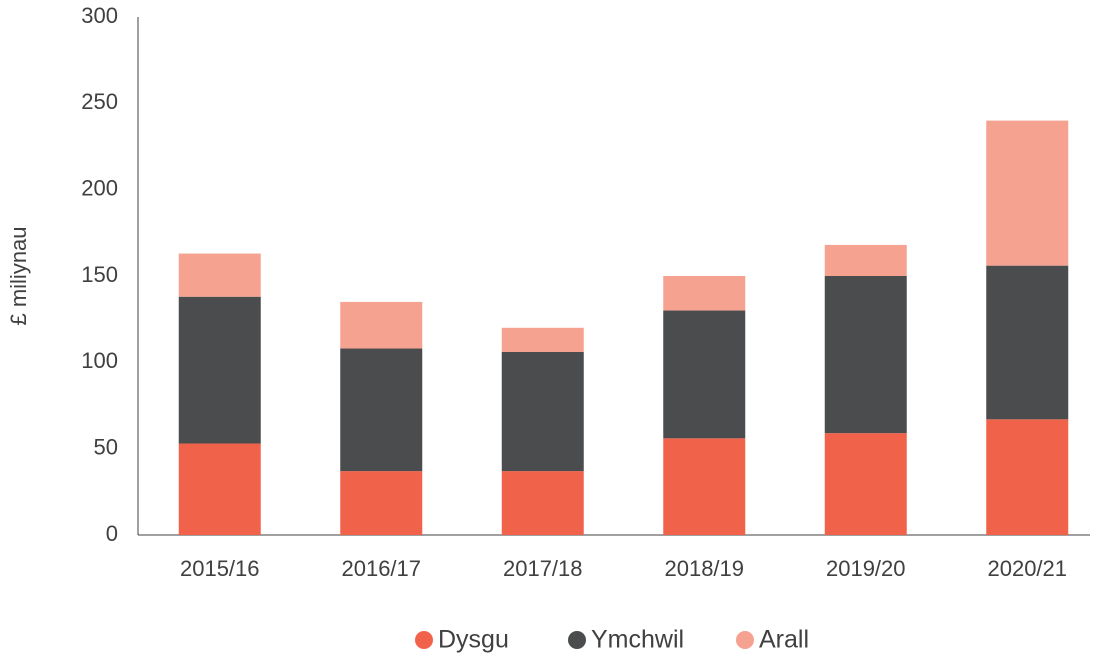 The height and width of the screenshot is (667, 1101). What do you see at coordinates (866, 568) in the screenshot?
I see `x-tick-label: 2019/20` at bounding box center [866, 568].